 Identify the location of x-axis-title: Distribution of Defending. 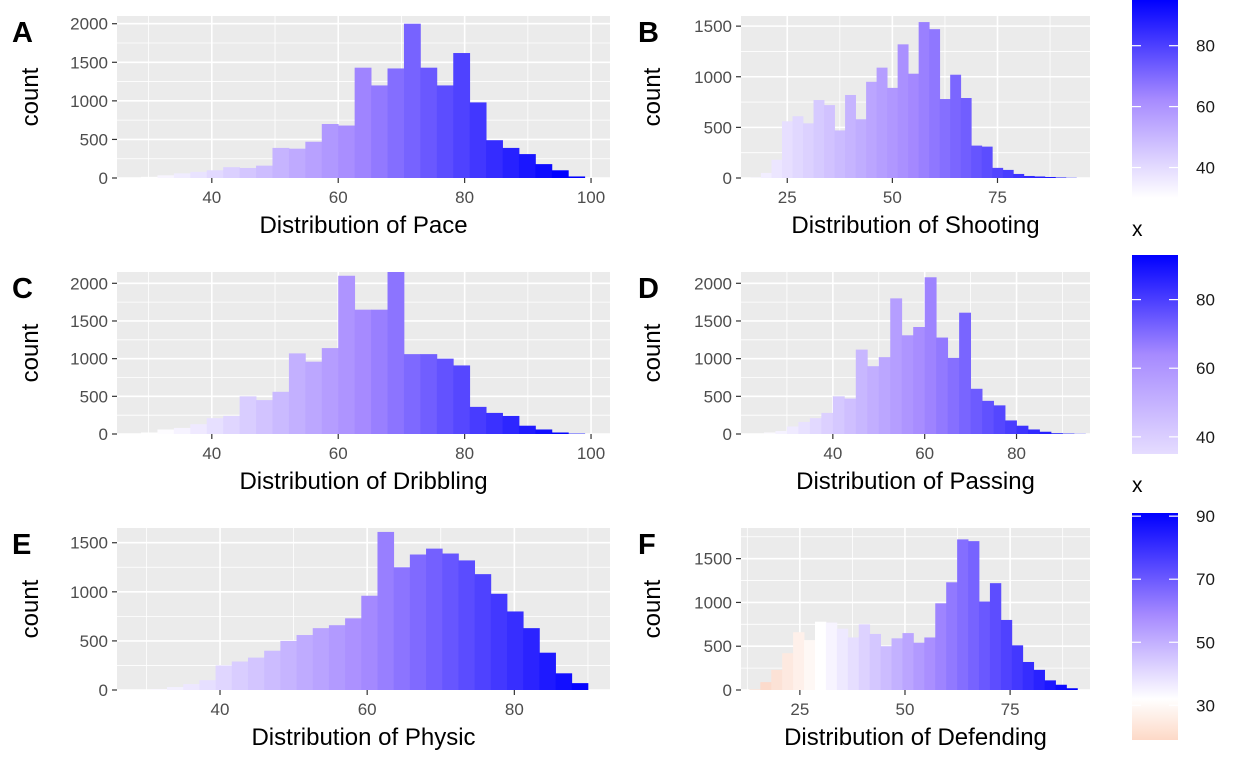
(915, 737).